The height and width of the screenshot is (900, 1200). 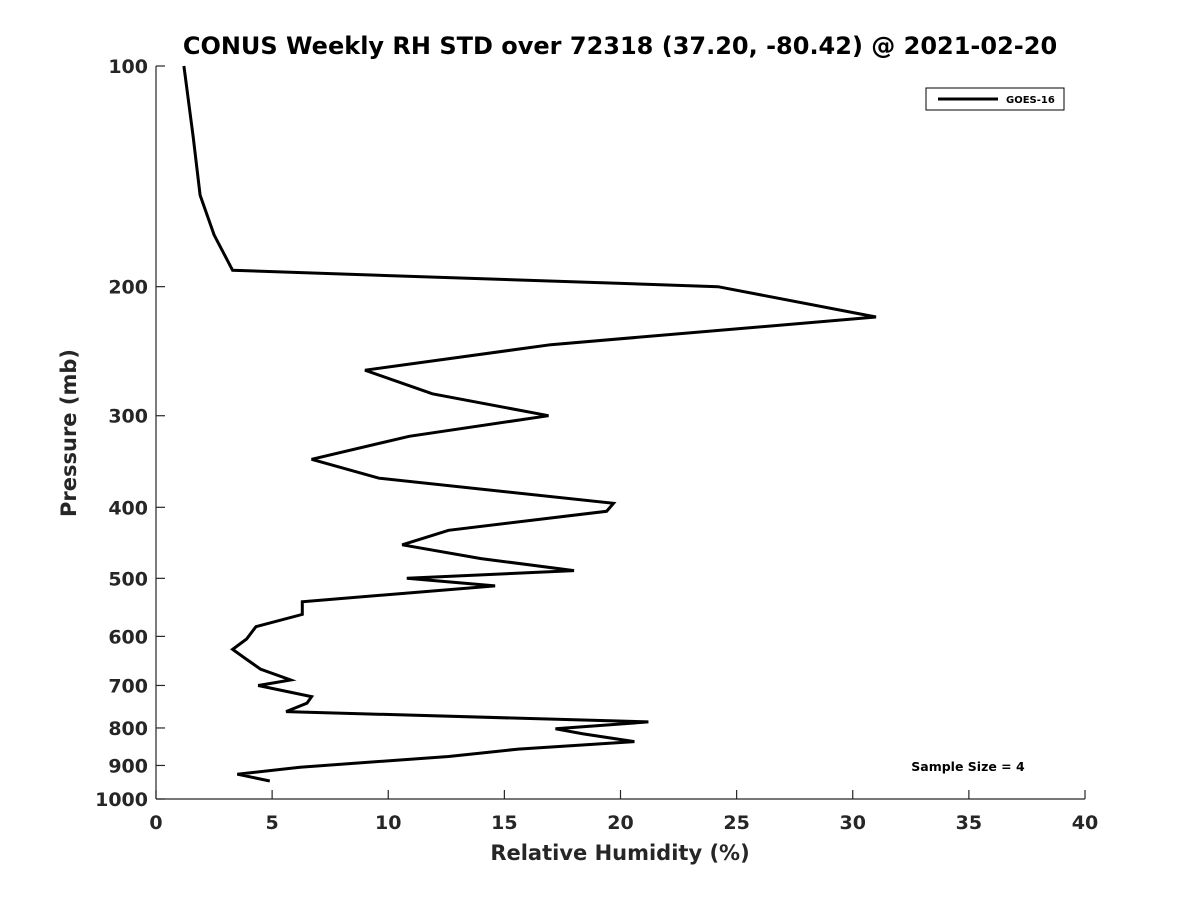 What do you see at coordinates (69, 433) in the screenshot?
I see `y-axis-label: Pressure (mb)` at bounding box center [69, 433].